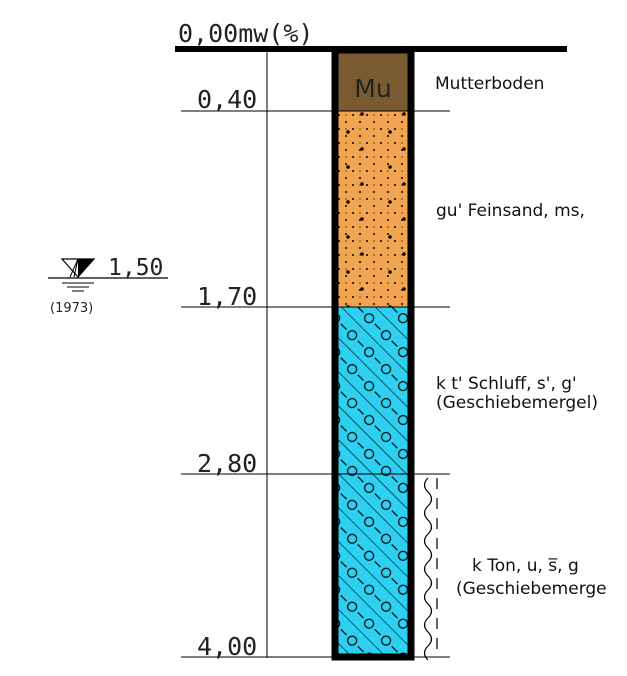  What do you see at coordinates (531, 589) in the screenshot?
I see `layer-description-clay-line2: (Geschiebemerge` at bounding box center [531, 589].